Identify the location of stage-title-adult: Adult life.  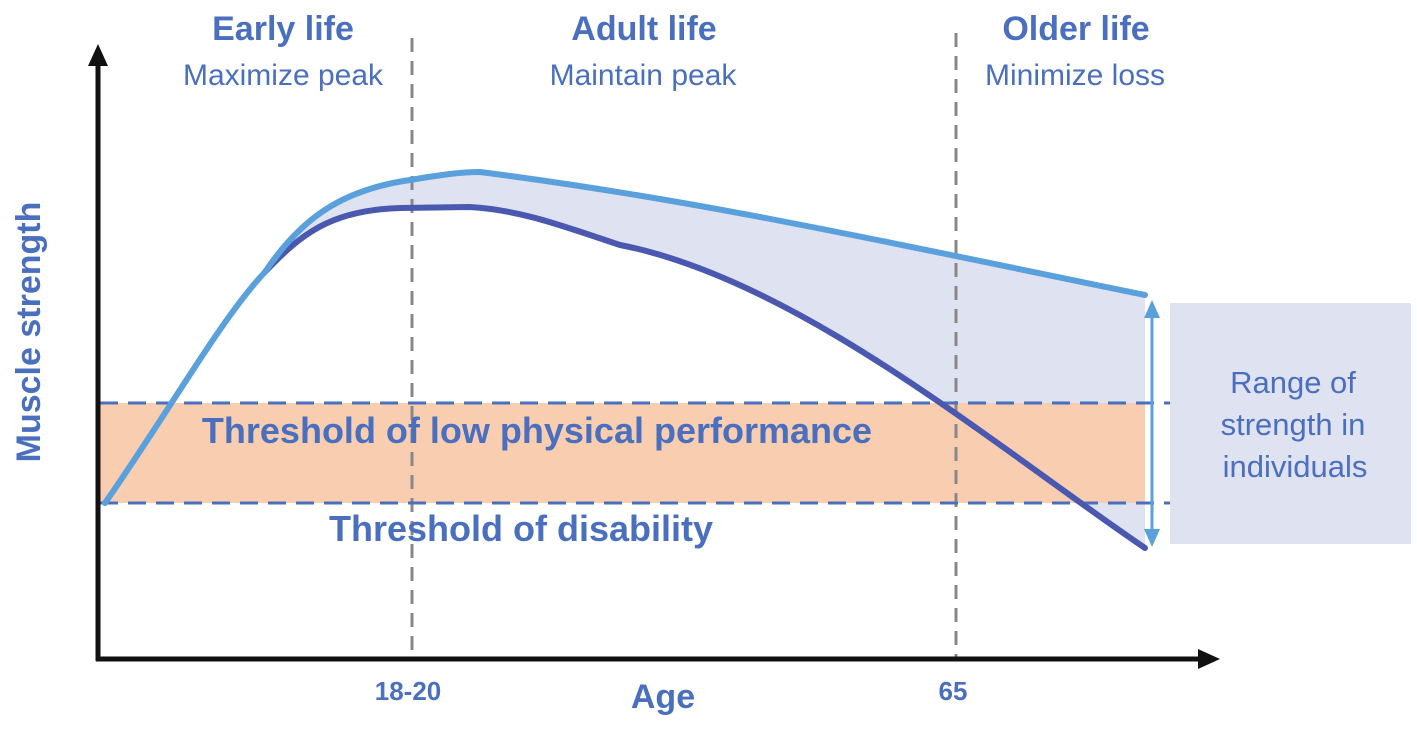
(643, 29).